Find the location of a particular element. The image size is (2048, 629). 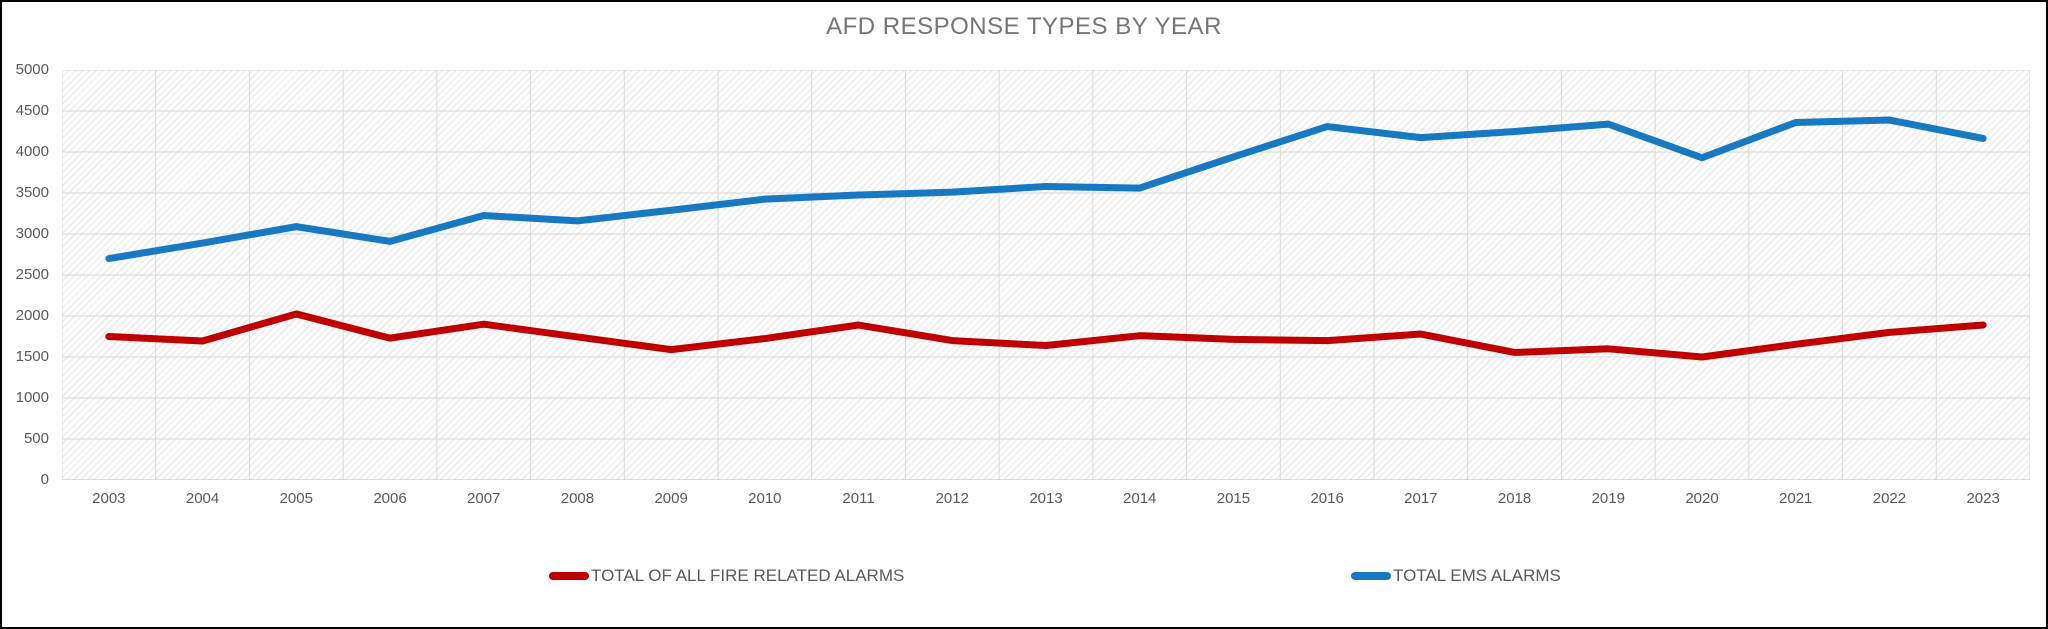

y-axis: 0 500 1000 1500 2000 2500 3000 3500 4000 4500 5000 is located at coordinates (25, 274).